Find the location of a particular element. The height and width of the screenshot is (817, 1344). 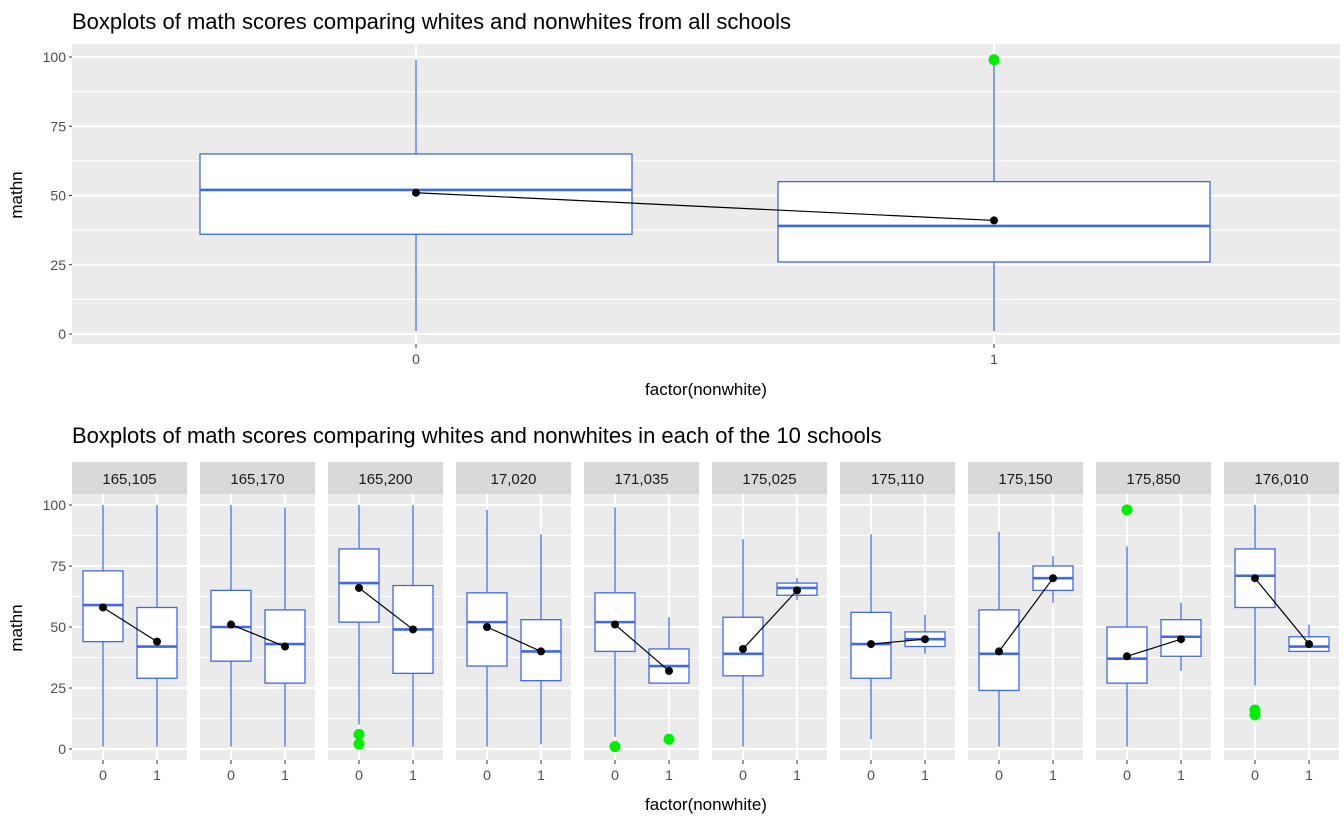

bottom-x-axis-title: factor(nonwhite) is located at coordinates (706, 804).